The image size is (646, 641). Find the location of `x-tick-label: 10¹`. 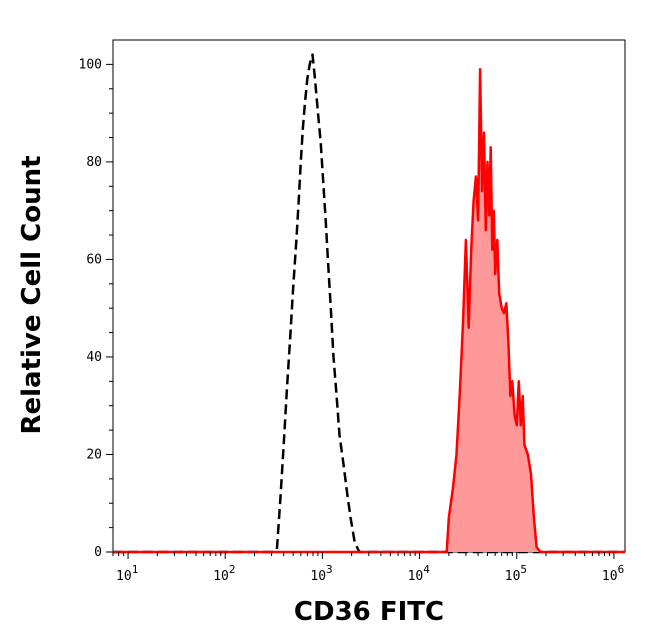

x-tick-label: 10¹ is located at coordinates (127, 573).